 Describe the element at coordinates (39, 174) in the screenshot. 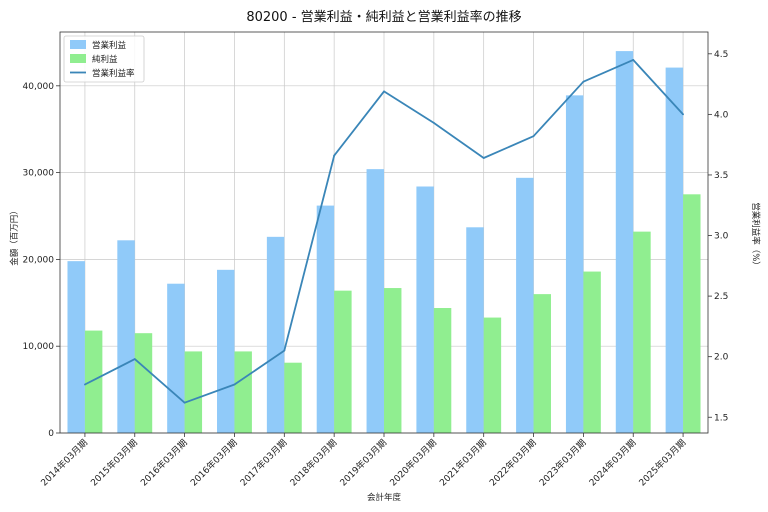

I see `left-y-tick-label: 30,000` at that location.